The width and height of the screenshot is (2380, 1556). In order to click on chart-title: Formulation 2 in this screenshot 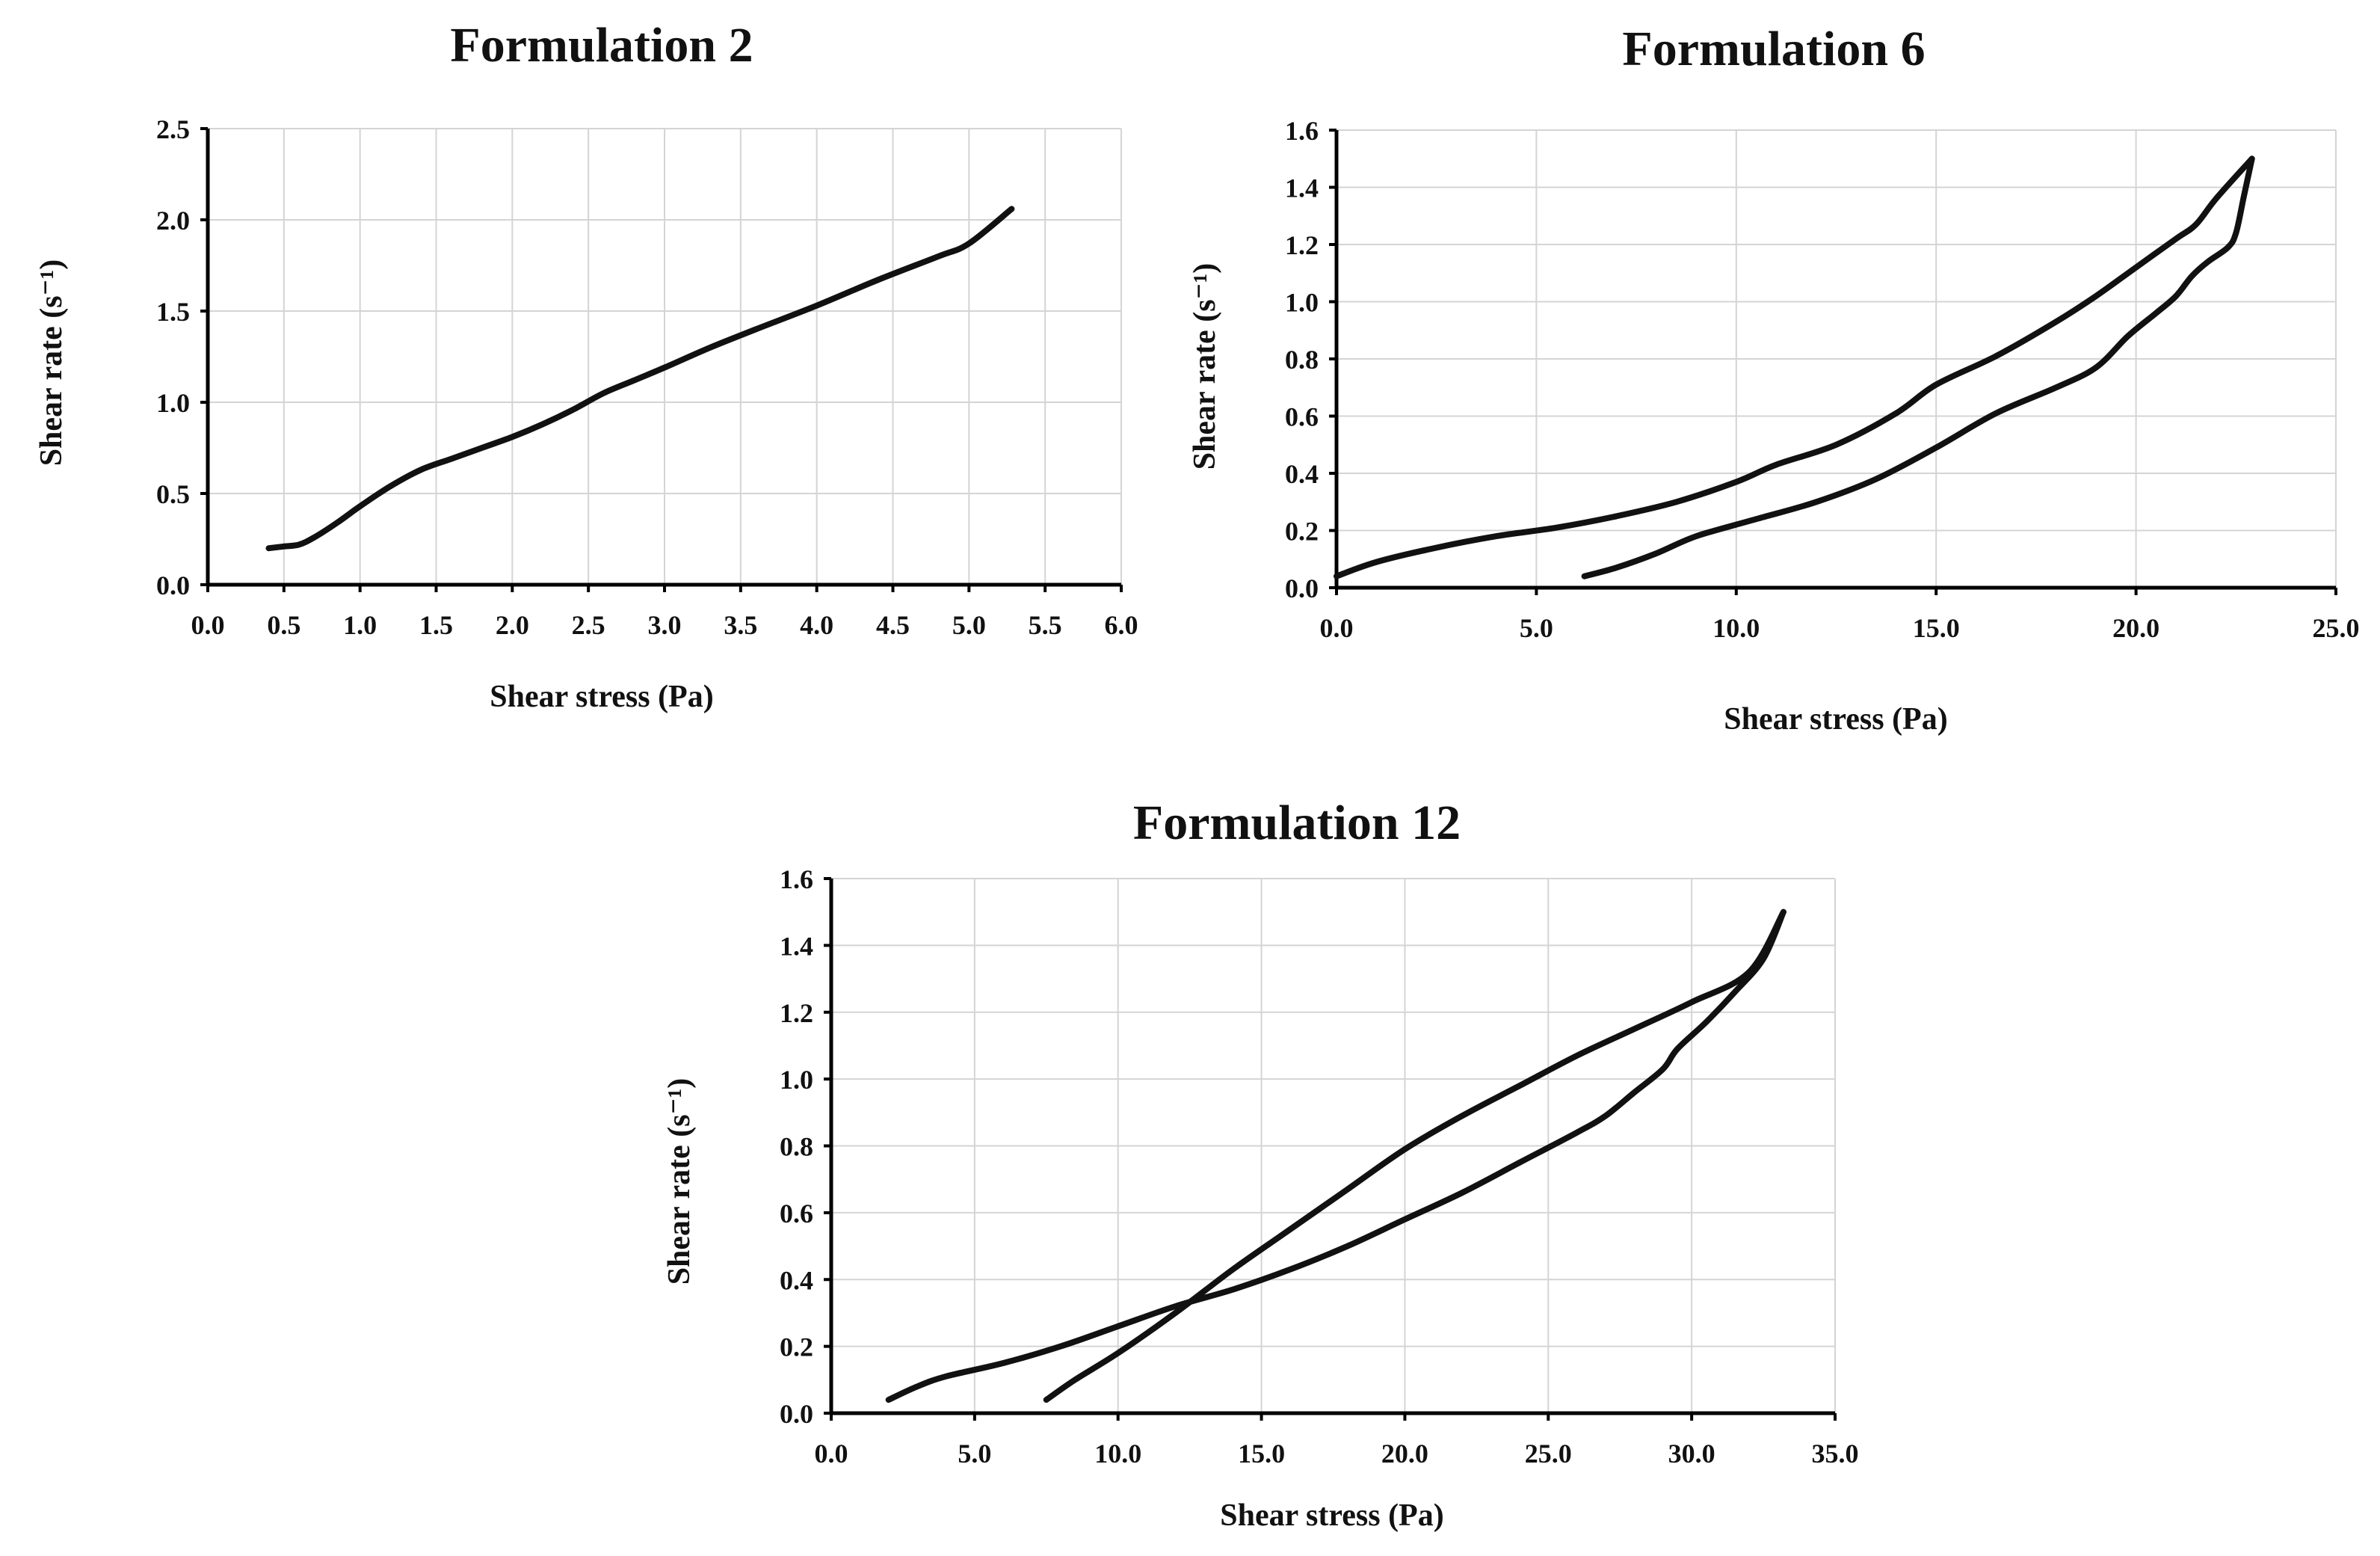, I will do `click(601, 45)`.